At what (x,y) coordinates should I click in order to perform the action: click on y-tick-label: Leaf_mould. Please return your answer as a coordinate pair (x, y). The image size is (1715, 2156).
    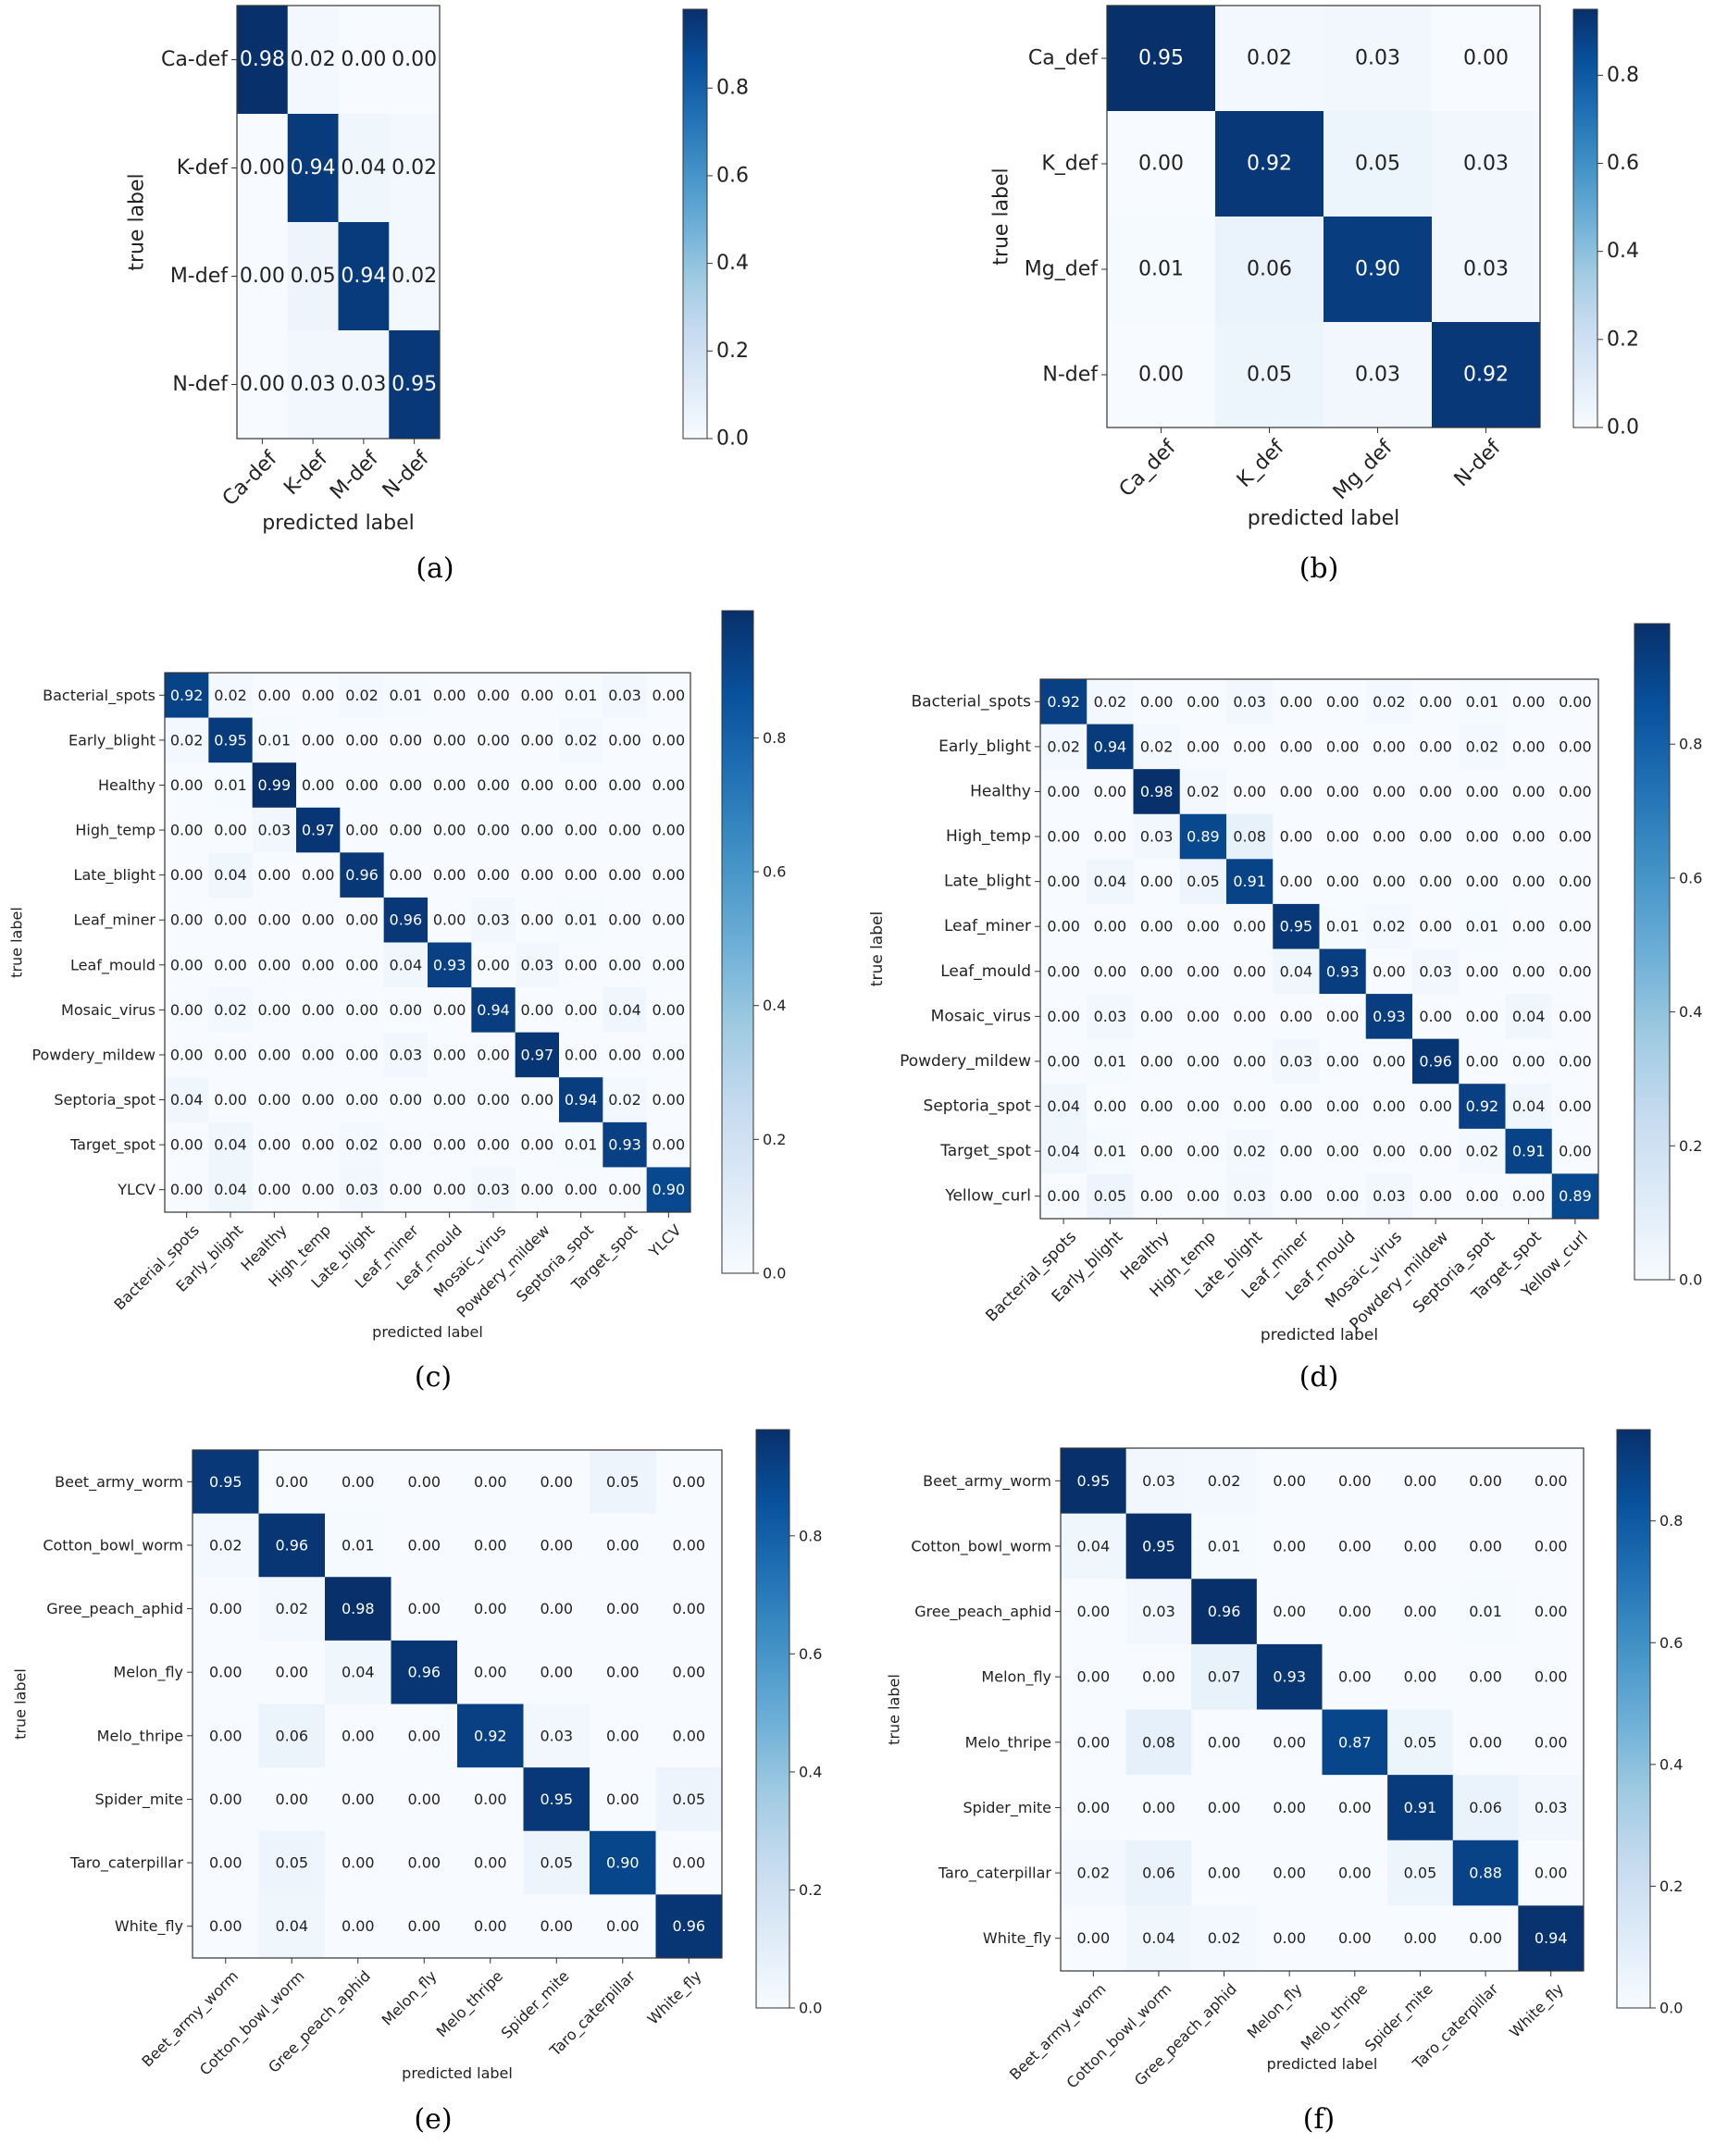
    Looking at the image, I should click on (112, 965).